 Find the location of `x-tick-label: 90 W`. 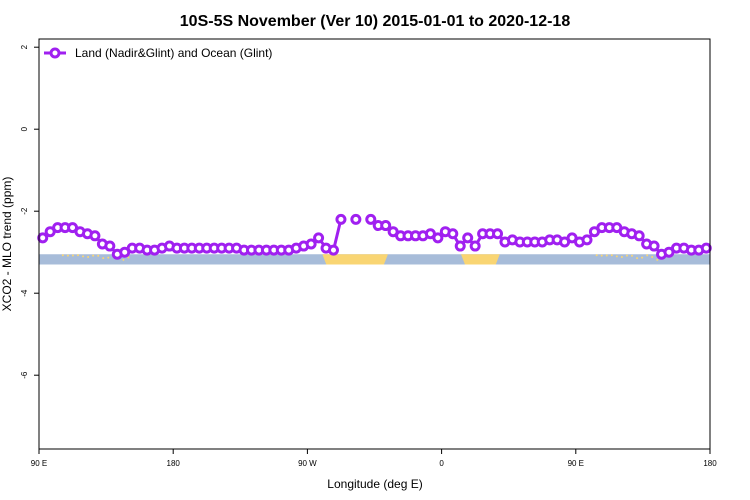

x-tick-label: 90 W is located at coordinates (307, 463).